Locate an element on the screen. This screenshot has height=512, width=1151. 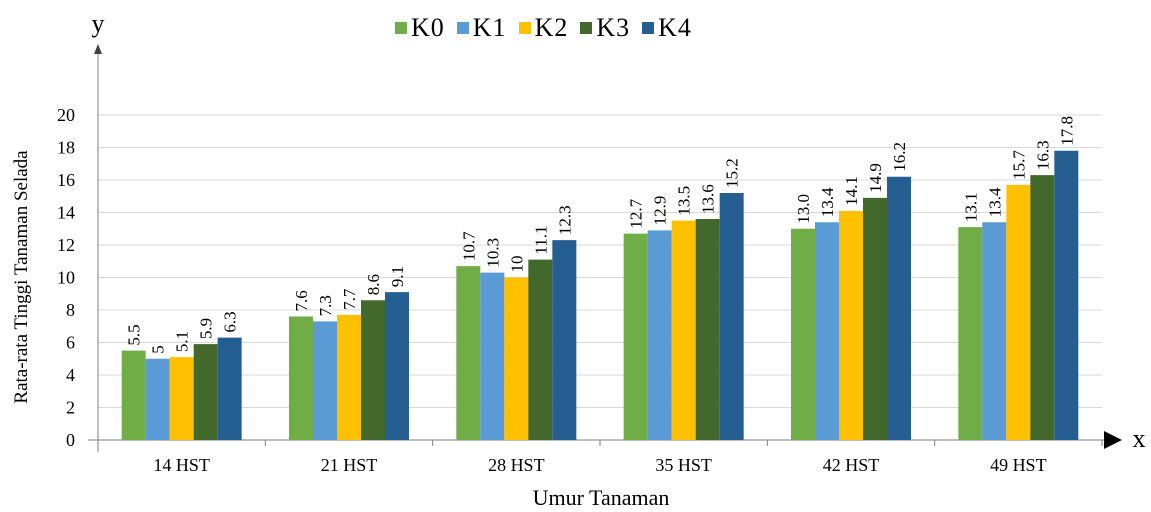
x-tick-label: 14 HST is located at coordinates (181, 465).